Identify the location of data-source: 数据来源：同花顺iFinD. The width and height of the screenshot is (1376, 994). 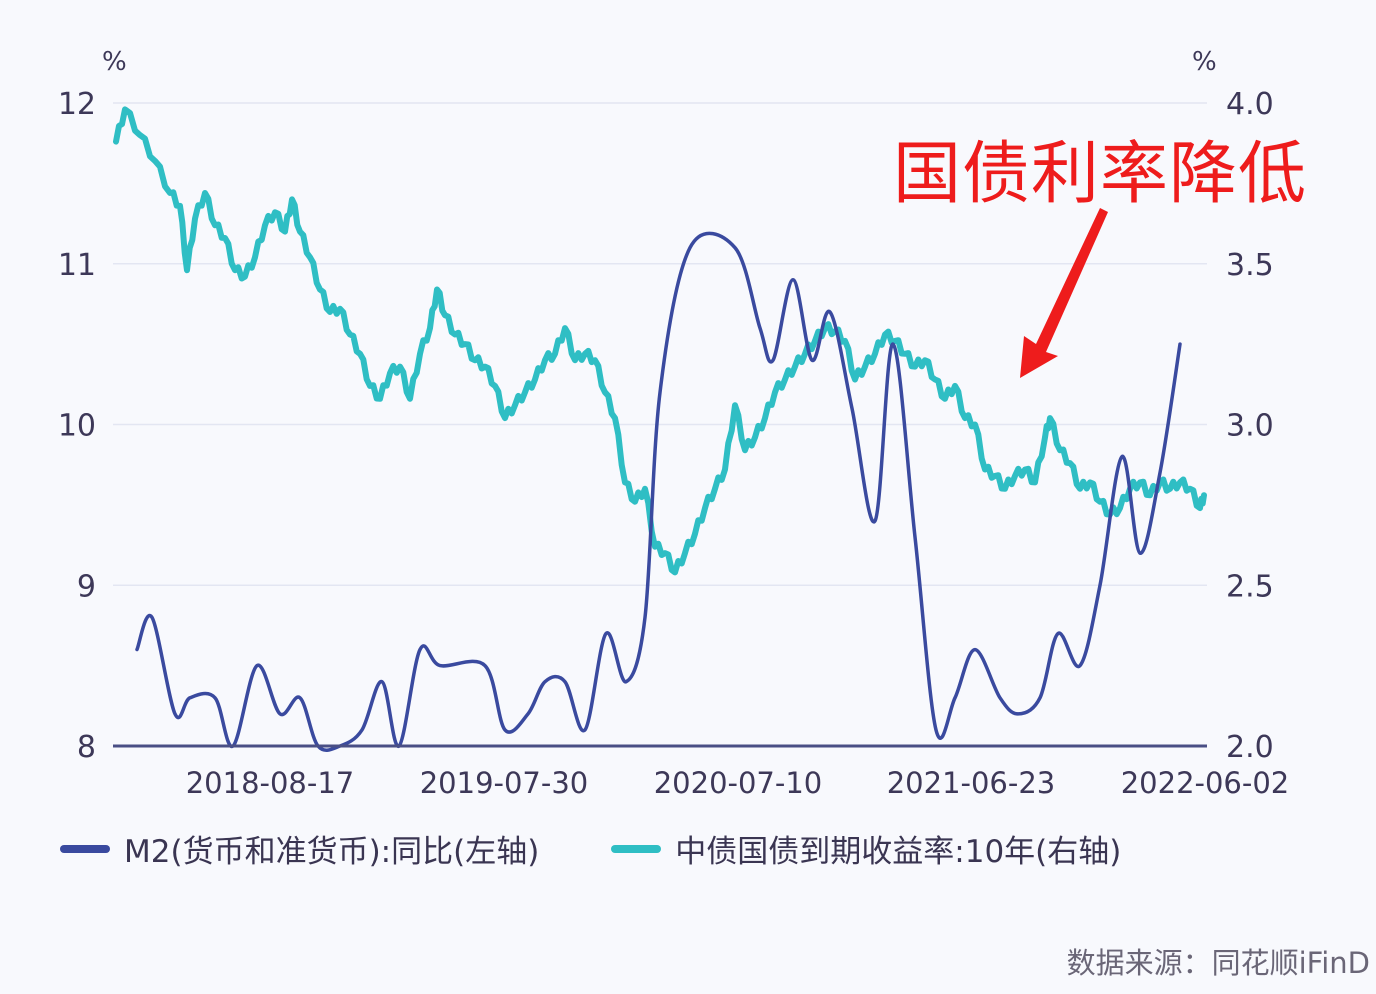
(1218, 963).